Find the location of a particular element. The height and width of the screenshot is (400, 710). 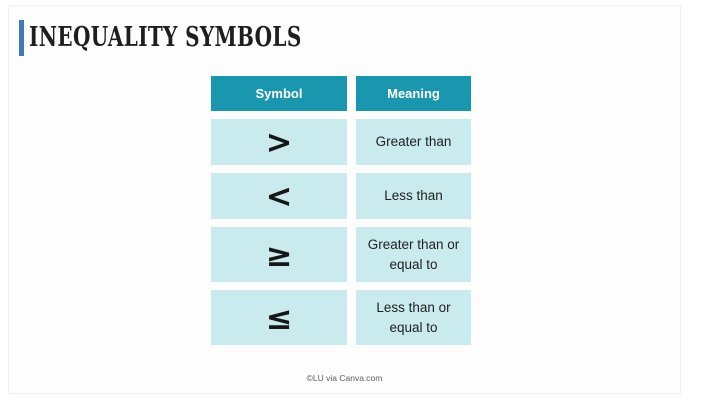

table-row-4-meaning-cell: Less than or equal to is located at coordinates (413, 317).